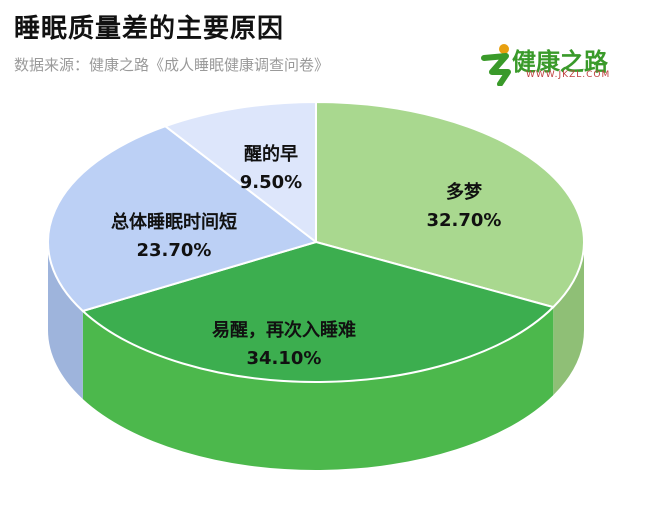  What do you see at coordinates (174, 222) in the screenshot?
I see `slice-label-2: 总体睡眠时间短` at bounding box center [174, 222].